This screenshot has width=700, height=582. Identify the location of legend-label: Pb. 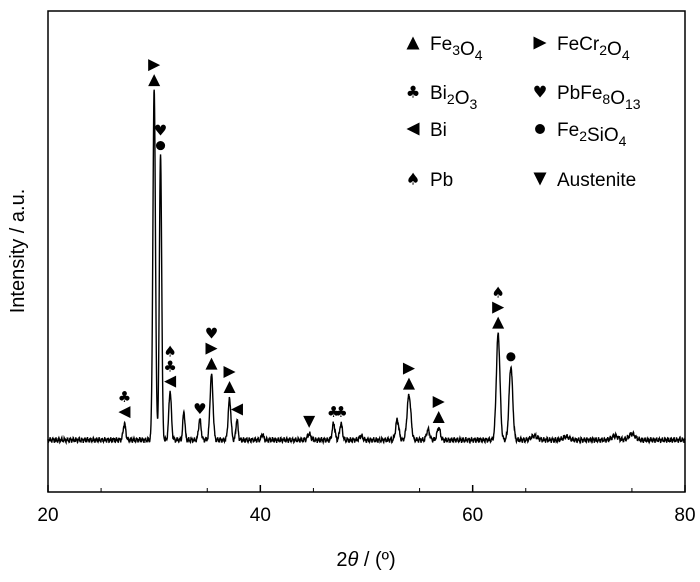
(441, 180).